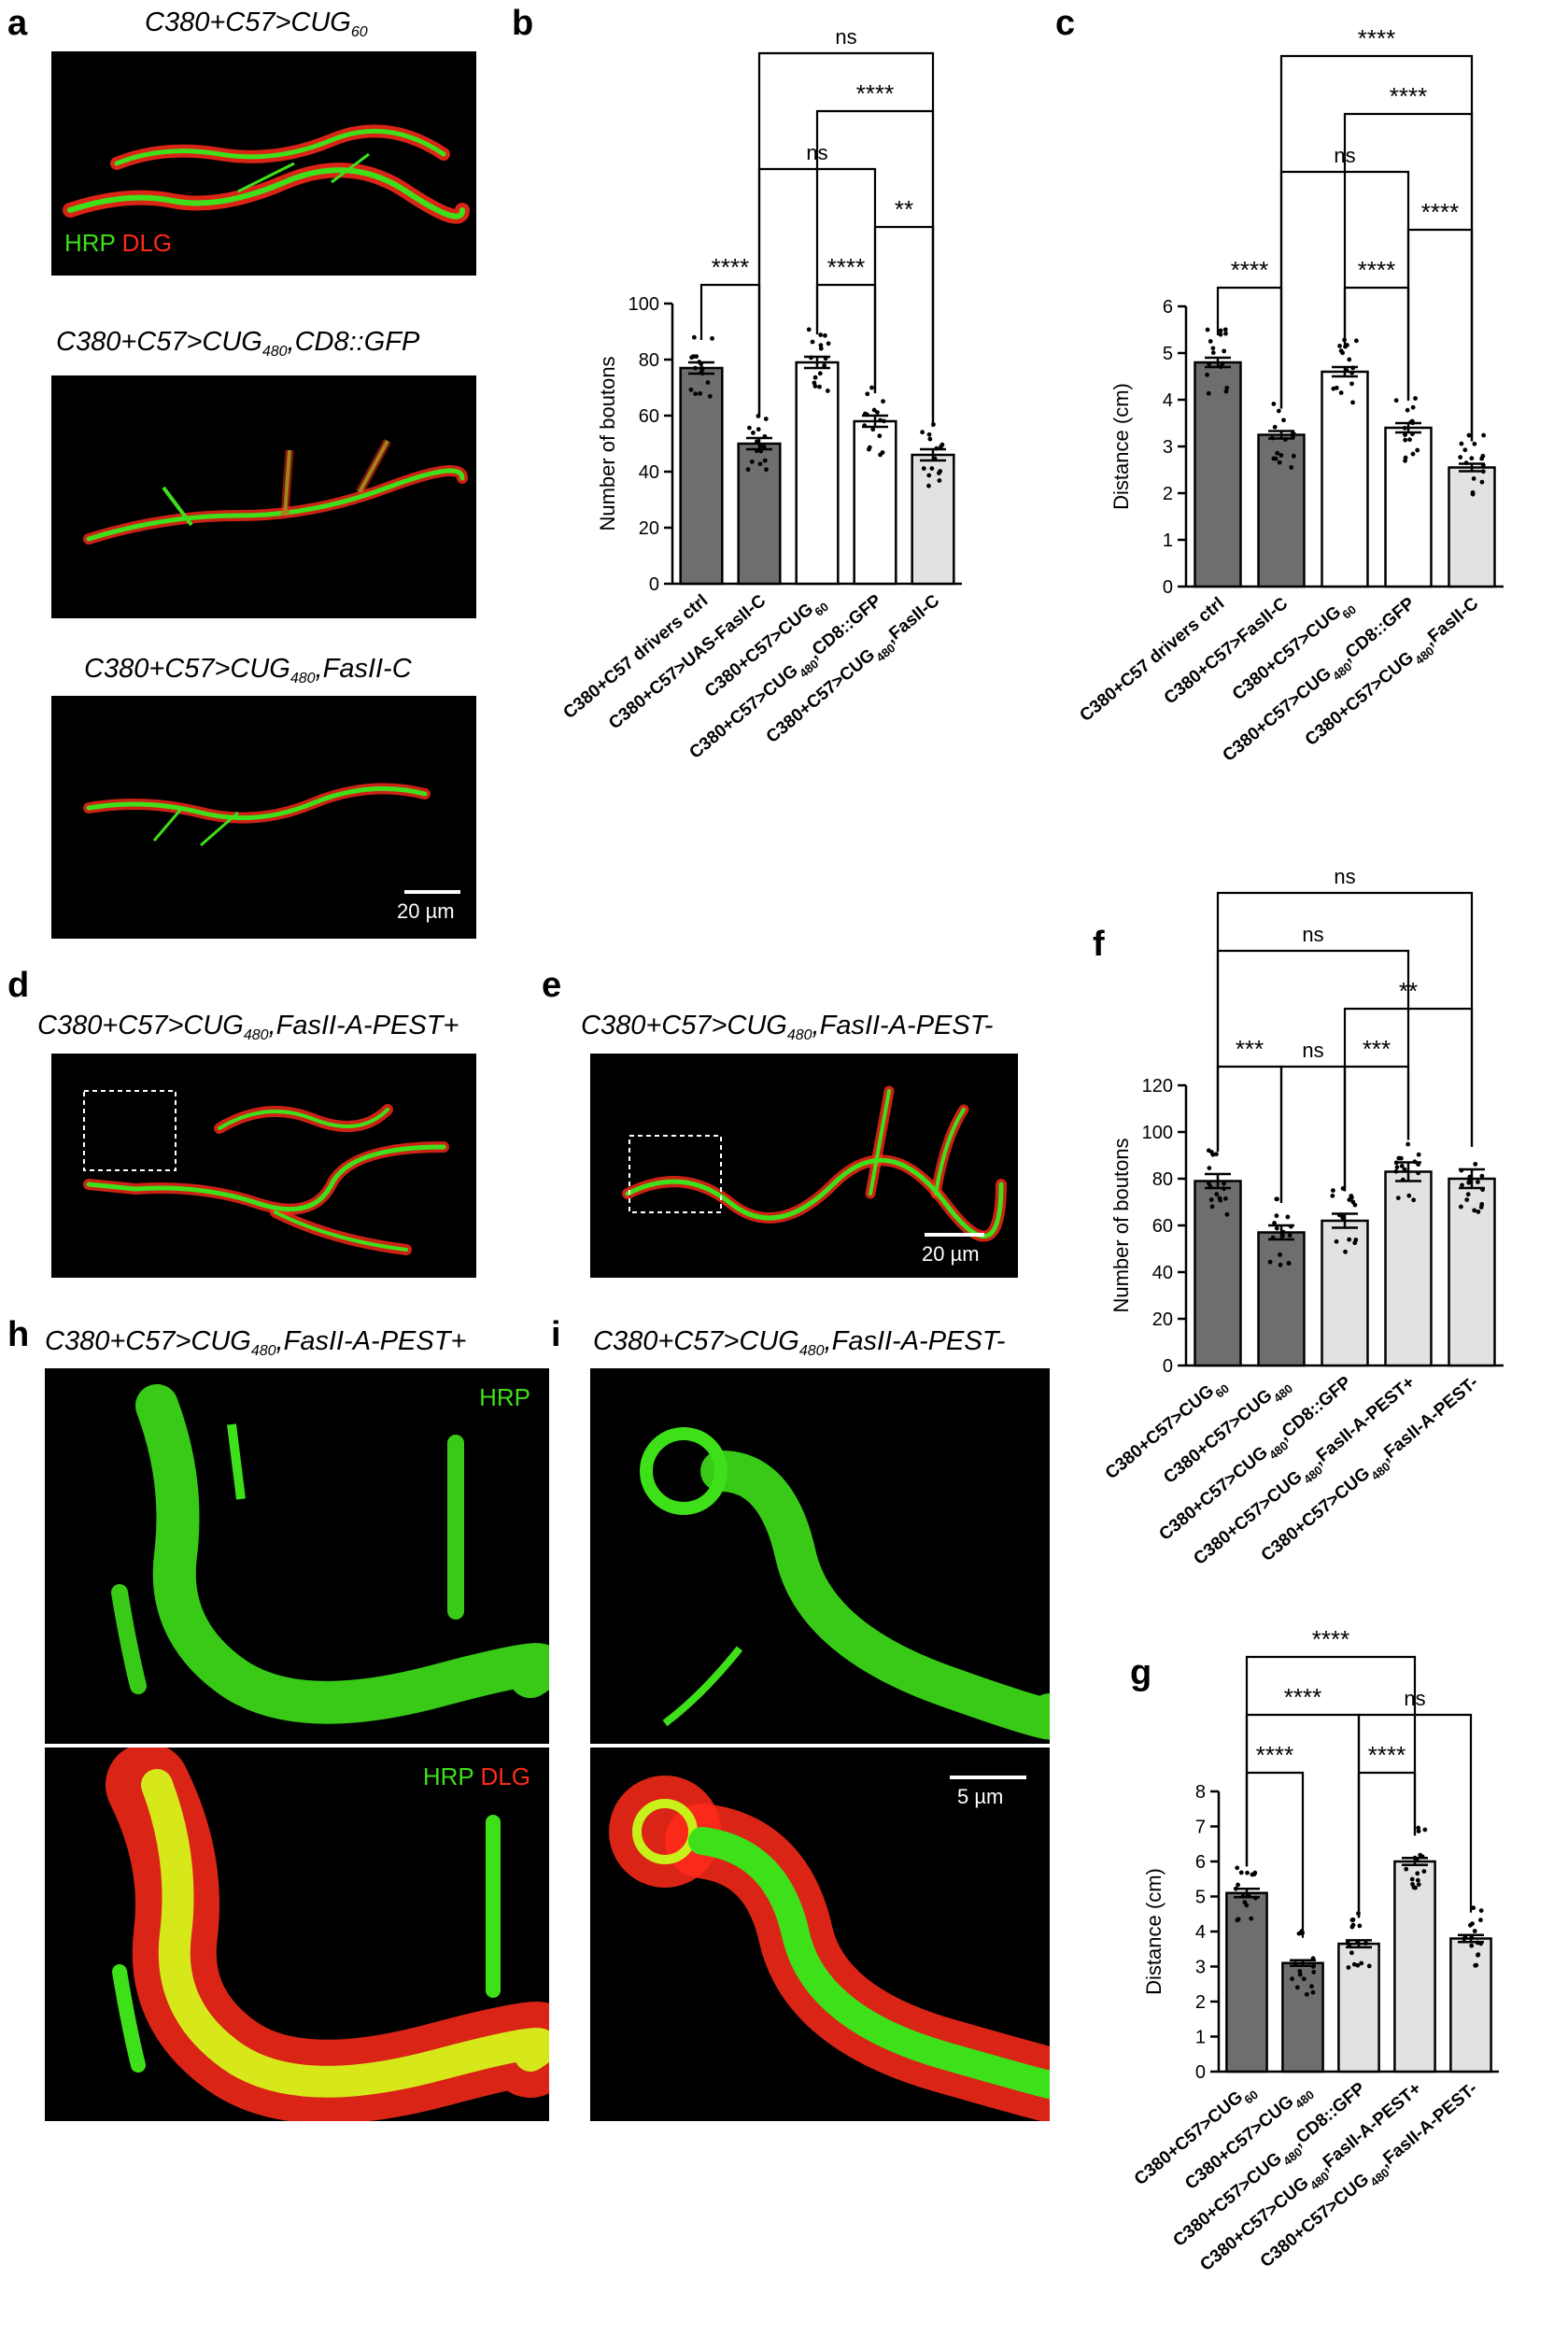 The width and height of the screenshot is (1568, 2335). What do you see at coordinates (1200, 1828) in the screenshot?
I see `y-tick-label: 7` at bounding box center [1200, 1828].